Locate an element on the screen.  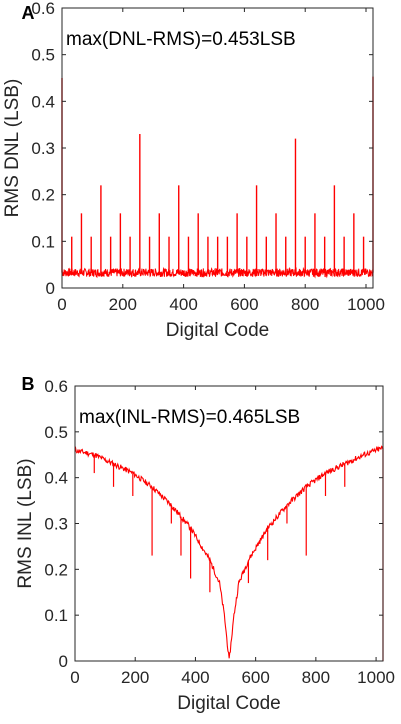
dnl-baseline-line is located at coordinates (217, 272).